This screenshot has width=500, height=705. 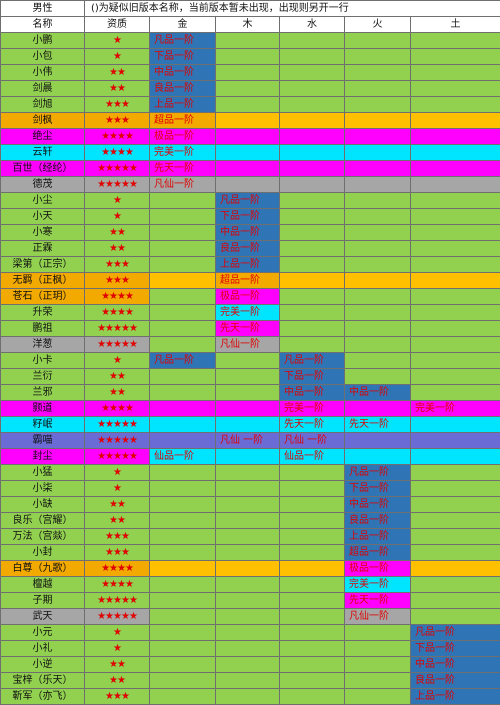 I want to click on name-cell: 小天, so click(x=43, y=217).